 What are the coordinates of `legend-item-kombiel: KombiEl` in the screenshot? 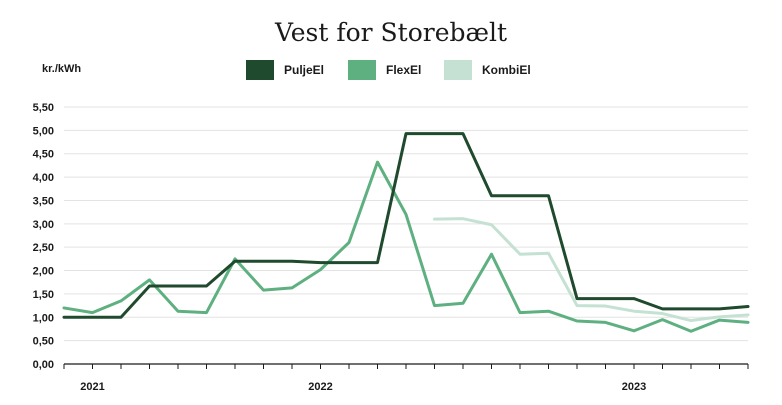 It's located at (487, 70).